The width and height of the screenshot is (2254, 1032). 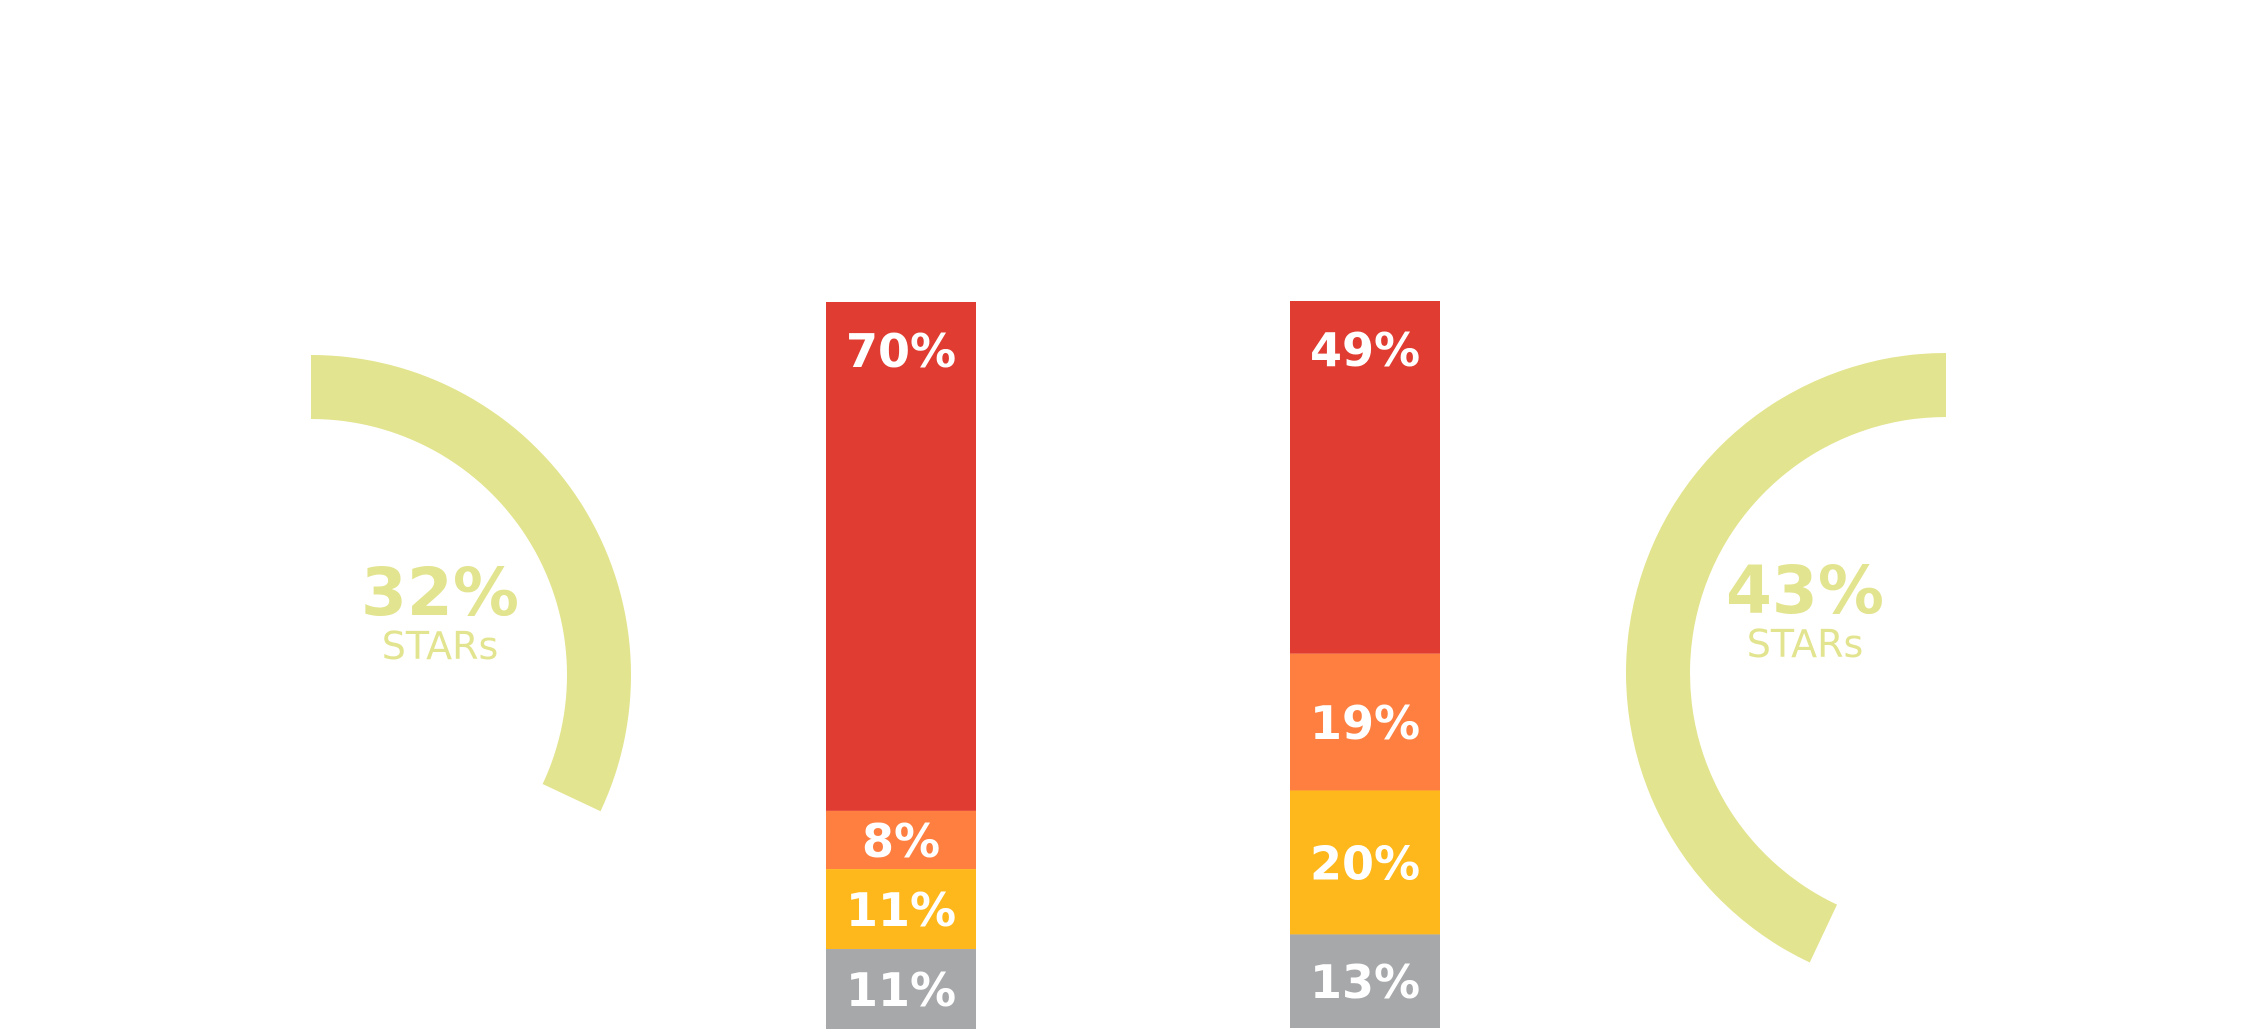 I want to click on gauge-left-arc, so click(x=471, y=583).